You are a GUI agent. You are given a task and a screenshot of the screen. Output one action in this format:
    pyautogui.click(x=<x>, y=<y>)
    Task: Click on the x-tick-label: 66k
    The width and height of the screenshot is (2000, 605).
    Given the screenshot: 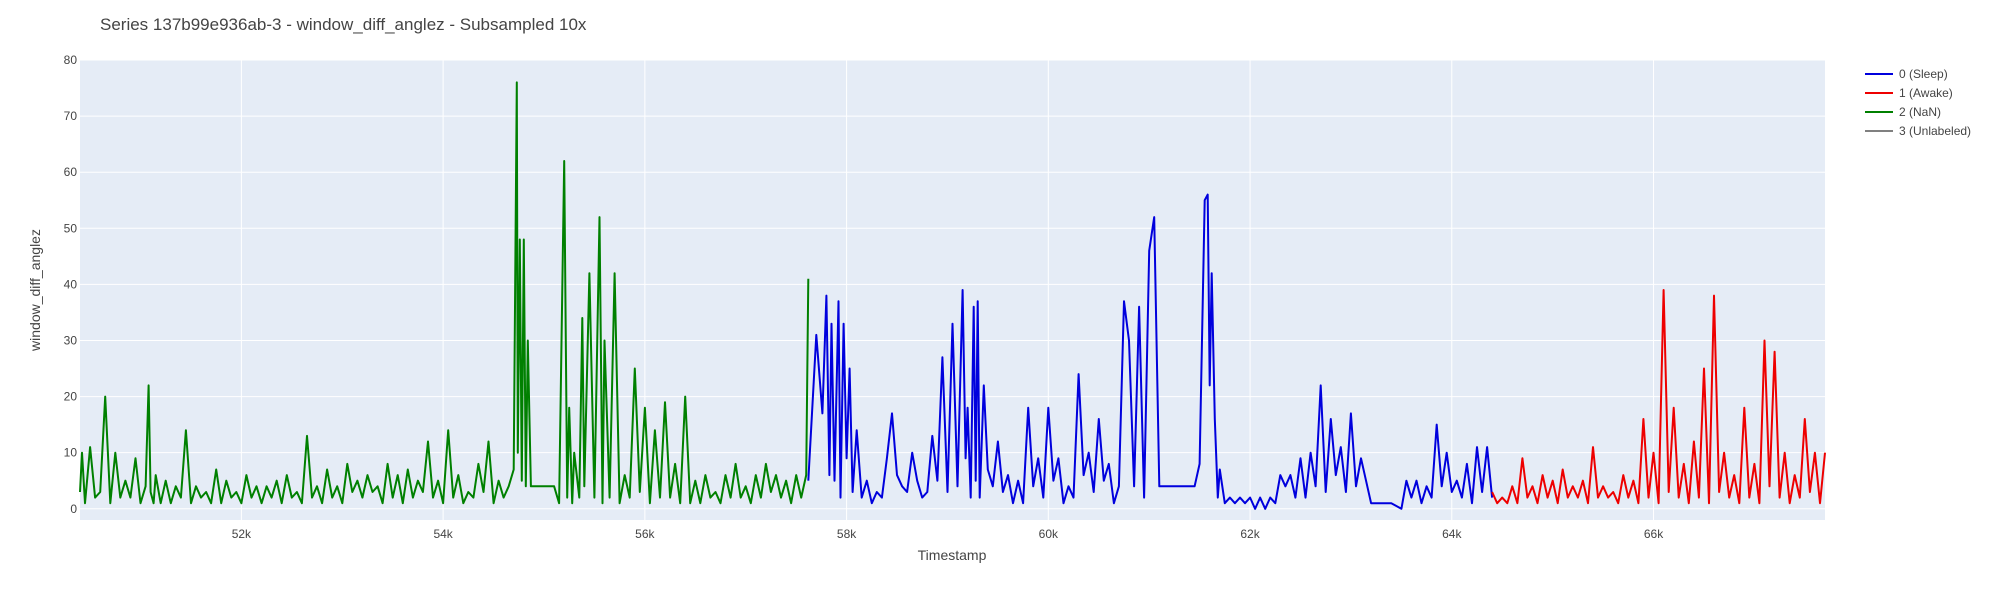 What is the action you would take?
    pyautogui.click(x=1654, y=534)
    